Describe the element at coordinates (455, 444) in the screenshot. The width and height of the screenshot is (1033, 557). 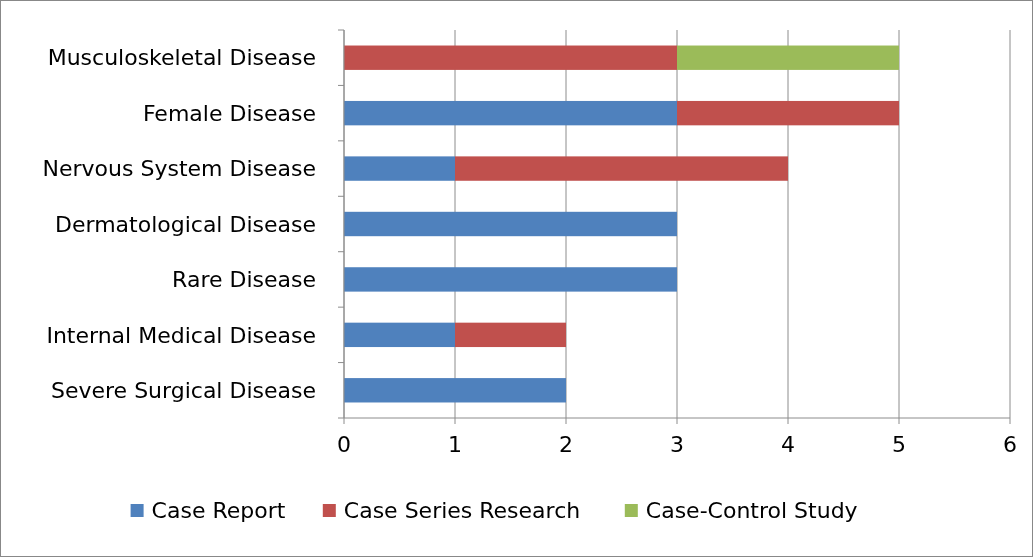
I see `x-tick-label: 1` at that location.